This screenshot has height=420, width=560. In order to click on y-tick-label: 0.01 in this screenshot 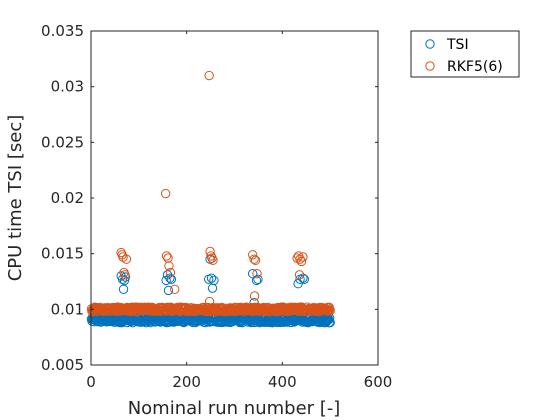, I will do `click(67, 309)`.